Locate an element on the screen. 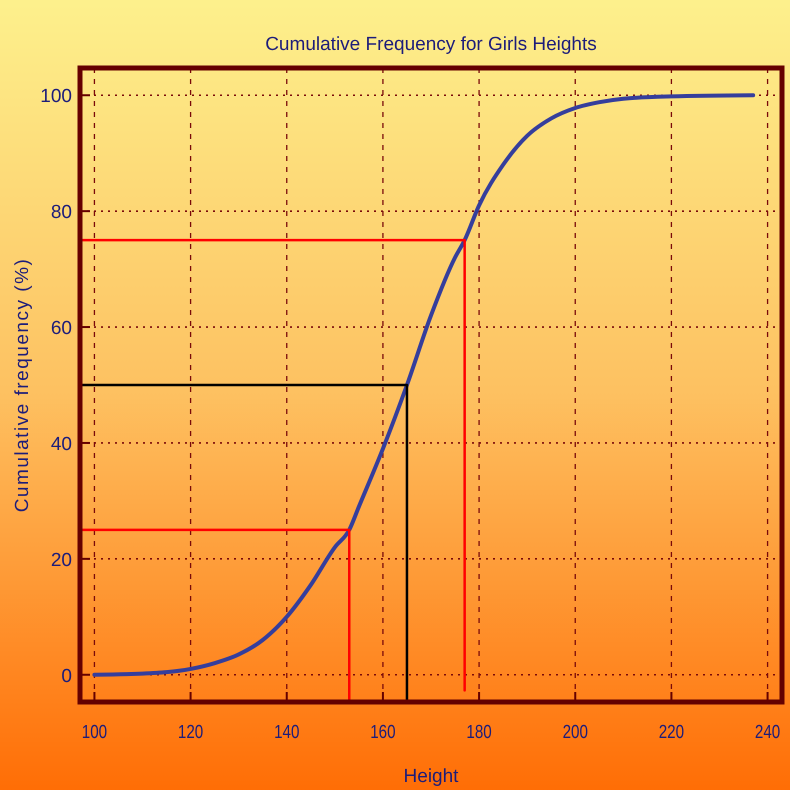  x-tick-label: 180 is located at coordinates (479, 731).